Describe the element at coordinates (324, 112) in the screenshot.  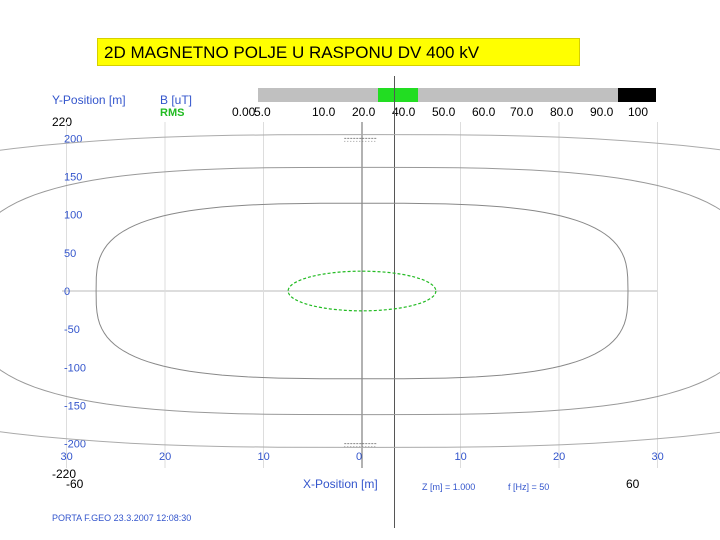
I see `colorbar-tick-label: 10.0` at that location.